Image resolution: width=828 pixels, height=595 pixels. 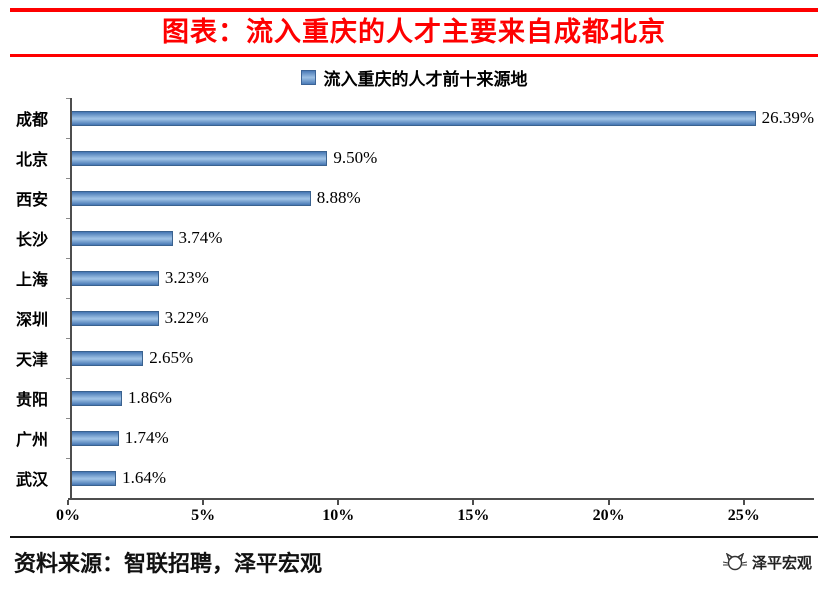 I want to click on x-axis-tick: 15%, so click(x=473, y=512).